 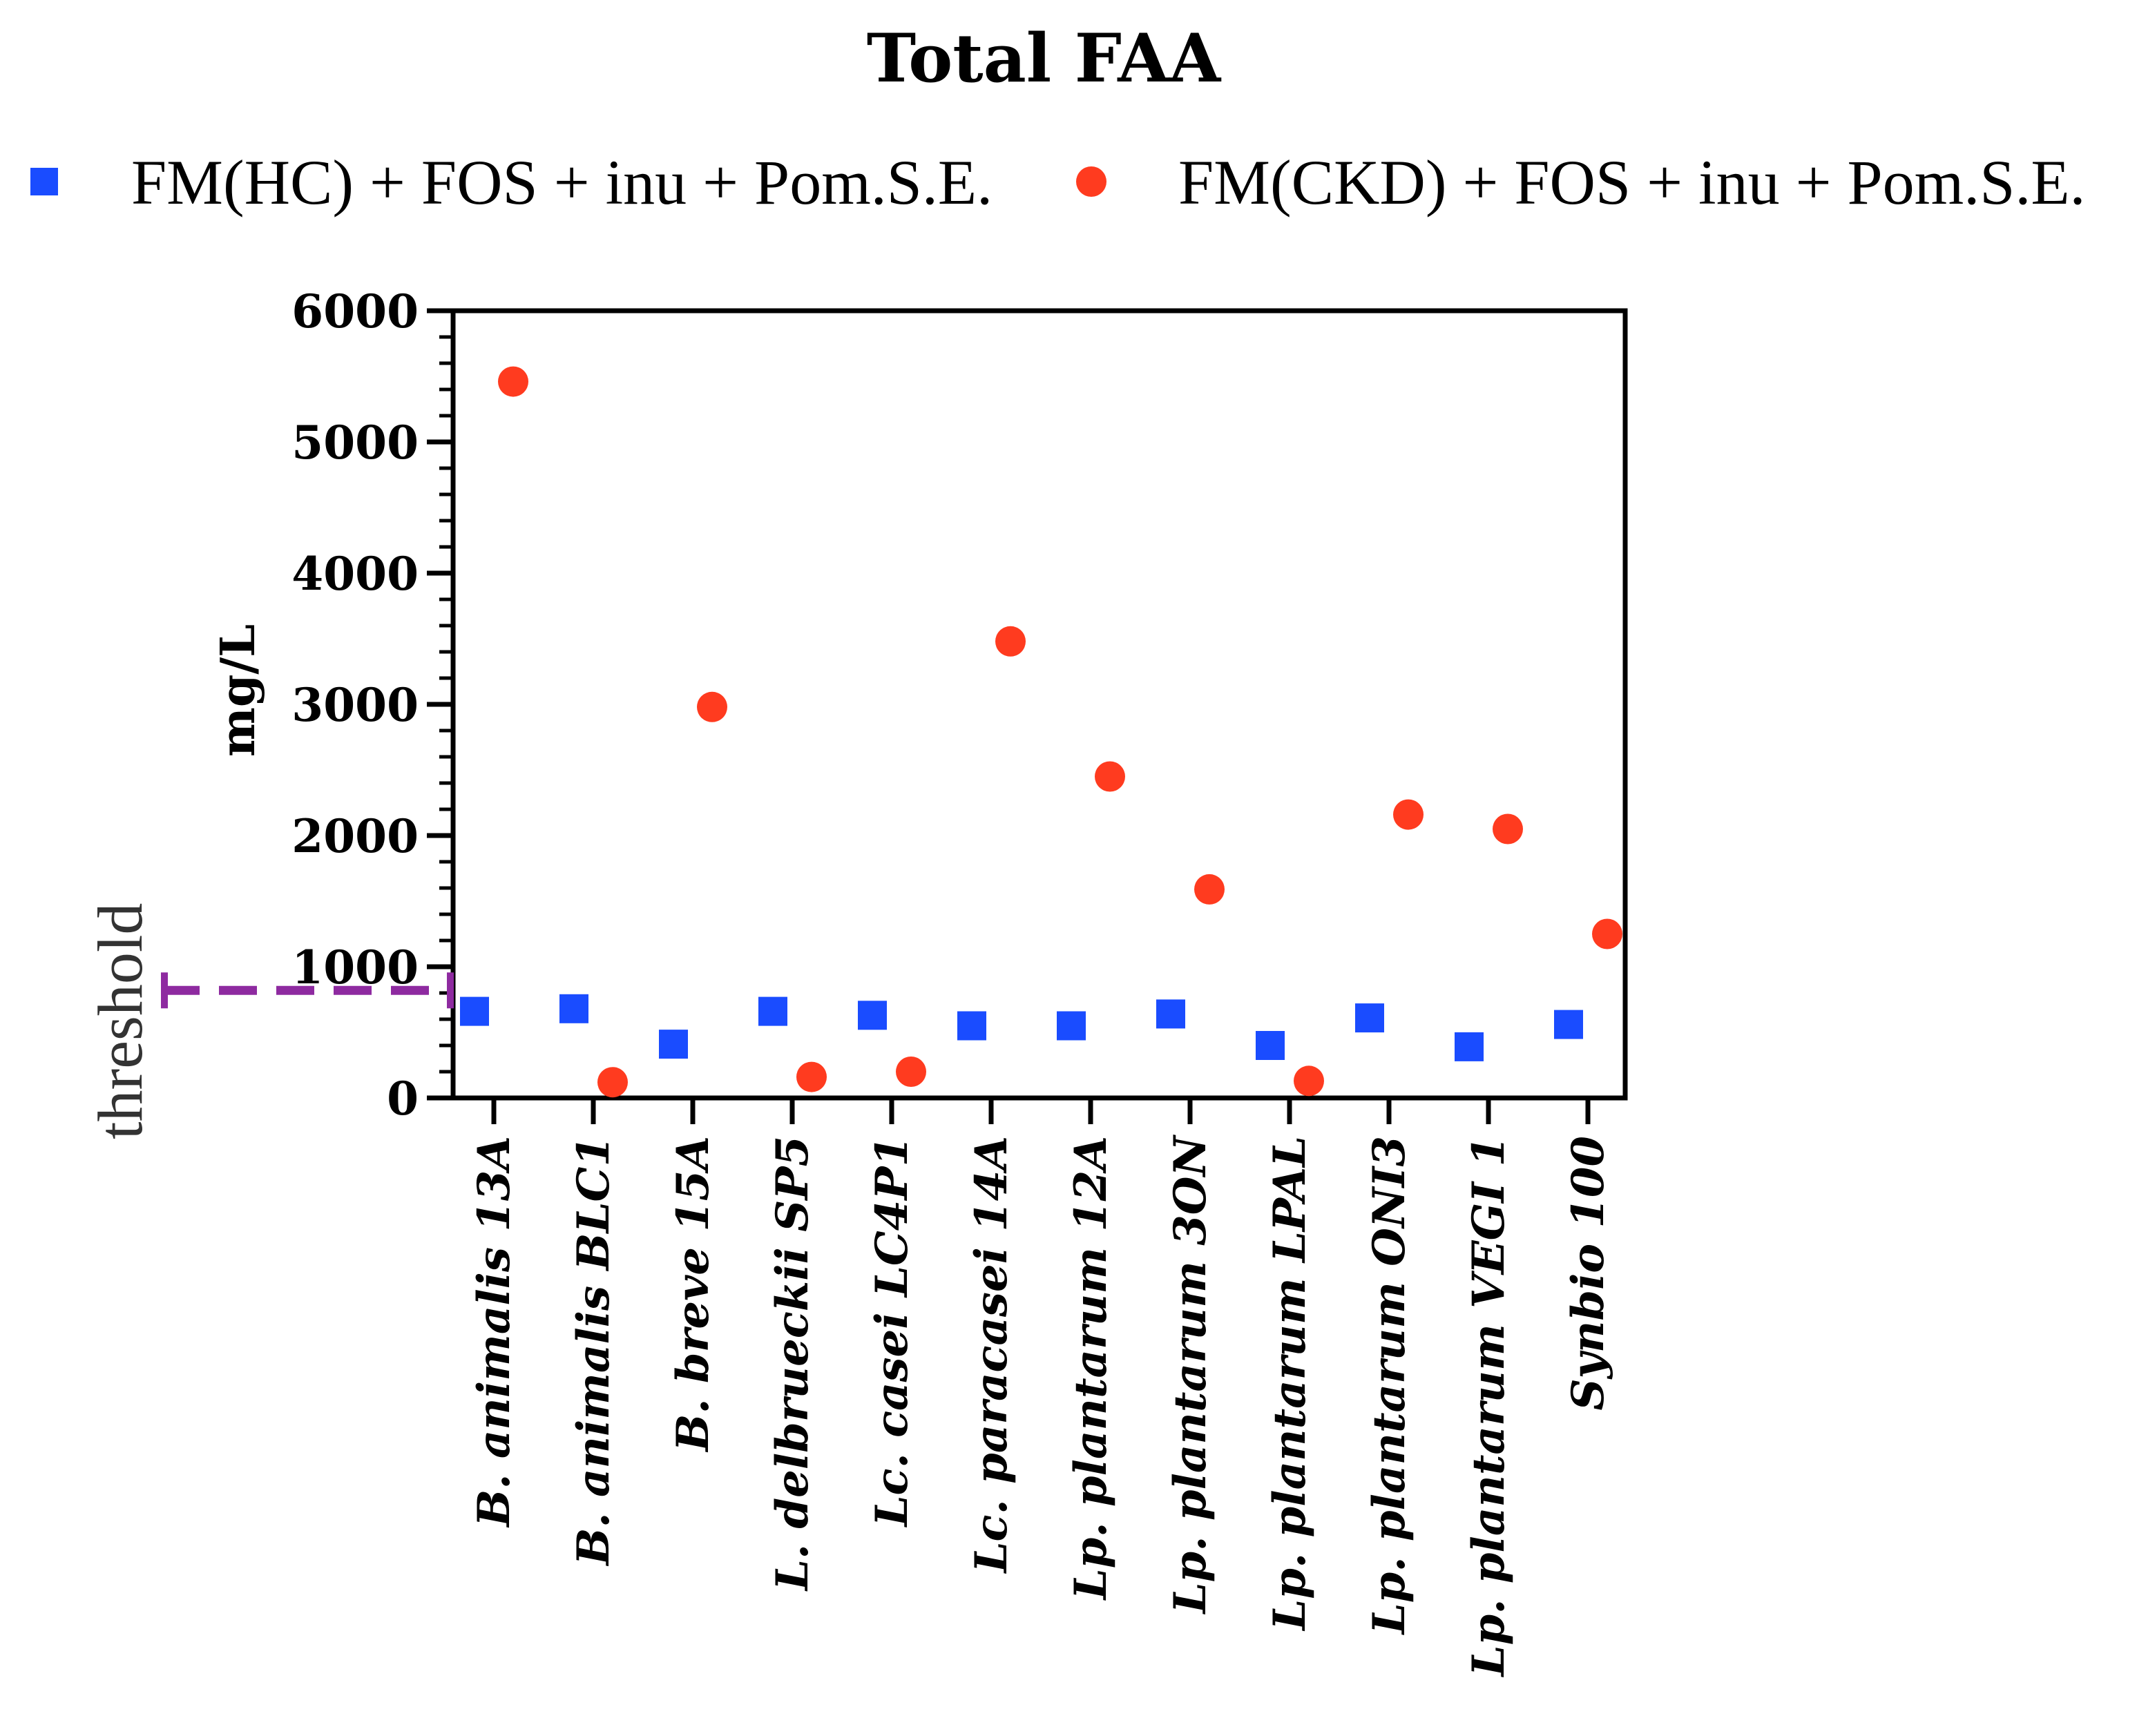 What do you see at coordinates (892, 1331) in the screenshot?
I see `x-tick-label: Lc. casei LC4P1` at bounding box center [892, 1331].